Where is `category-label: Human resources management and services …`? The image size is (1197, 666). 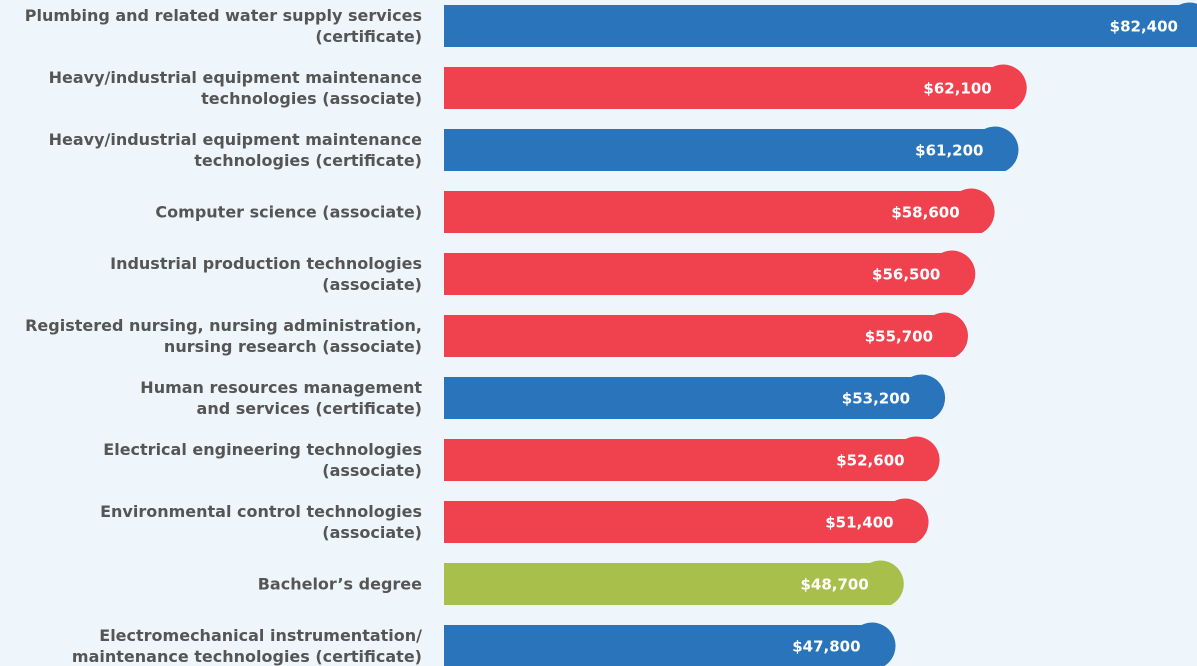 category-label: Human resources management and services … is located at coordinates (281, 398).